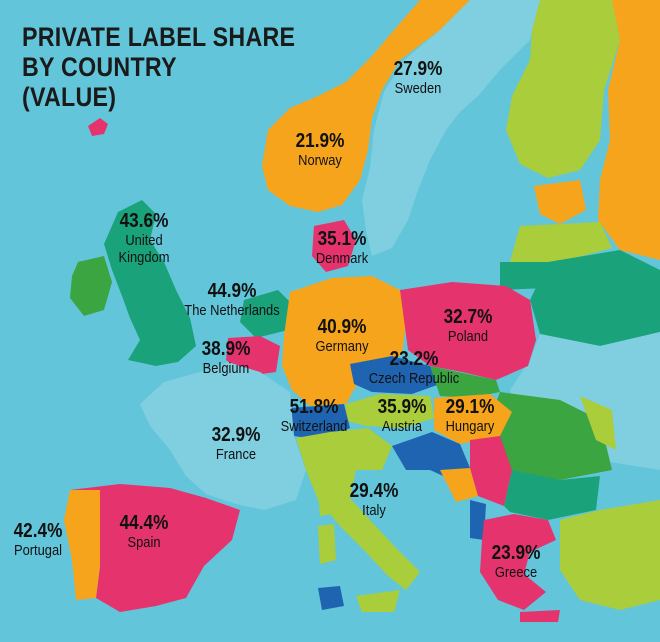 This screenshot has width=660, height=642. What do you see at coordinates (414, 359) in the screenshot?
I see `czech-share: 23.2%` at bounding box center [414, 359].